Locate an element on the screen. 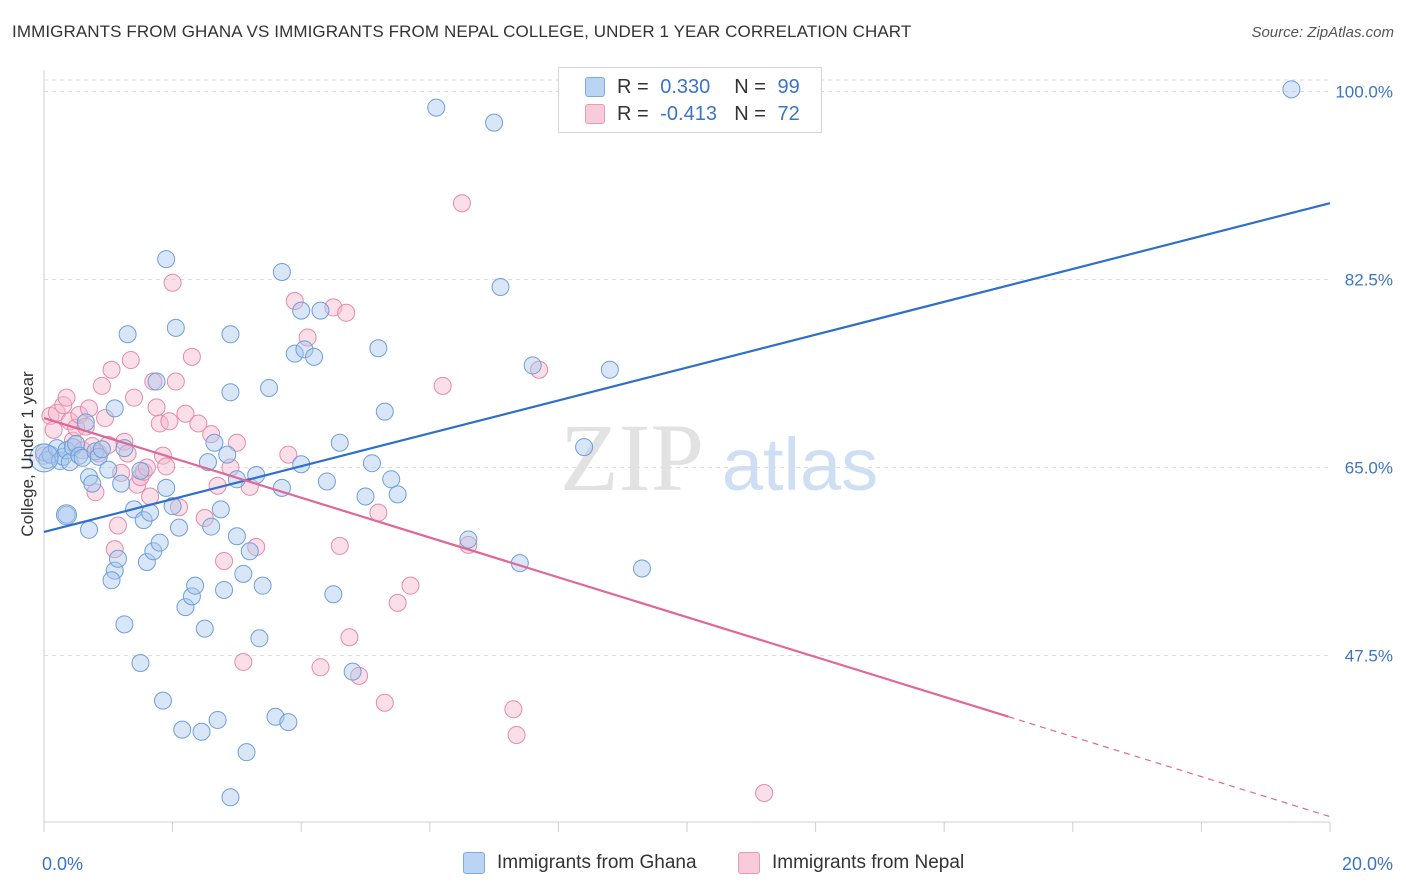 The width and height of the screenshot is (1406, 892). ghana-legend-swatch is located at coordinates (474, 863).